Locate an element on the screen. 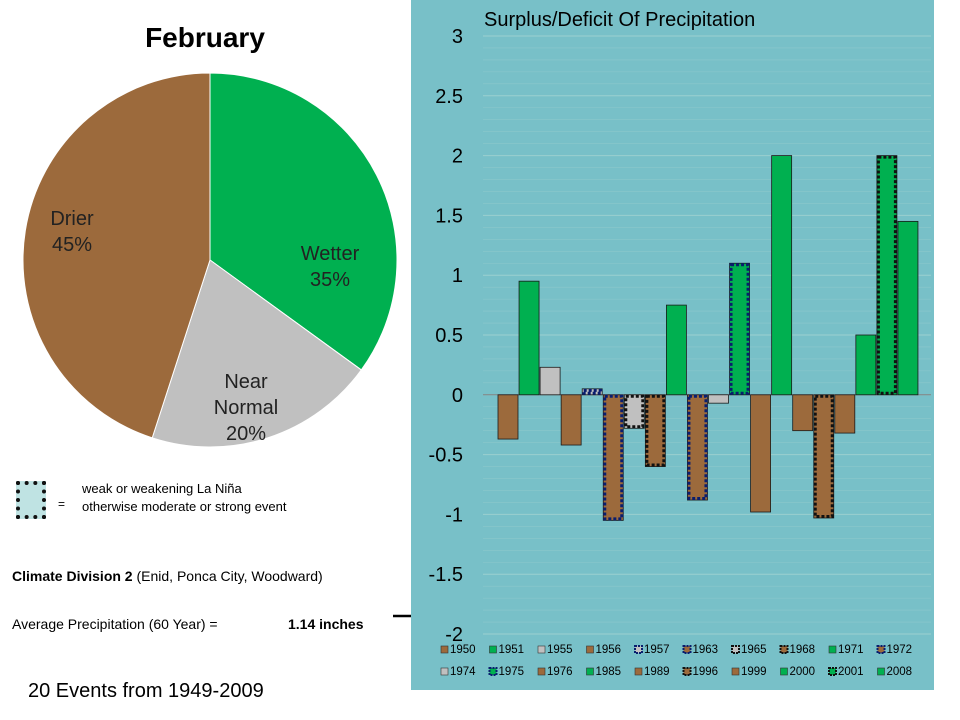 The height and width of the screenshot is (720, 960). y-tick-label: 2.5 is located at coordinates (449, 97).